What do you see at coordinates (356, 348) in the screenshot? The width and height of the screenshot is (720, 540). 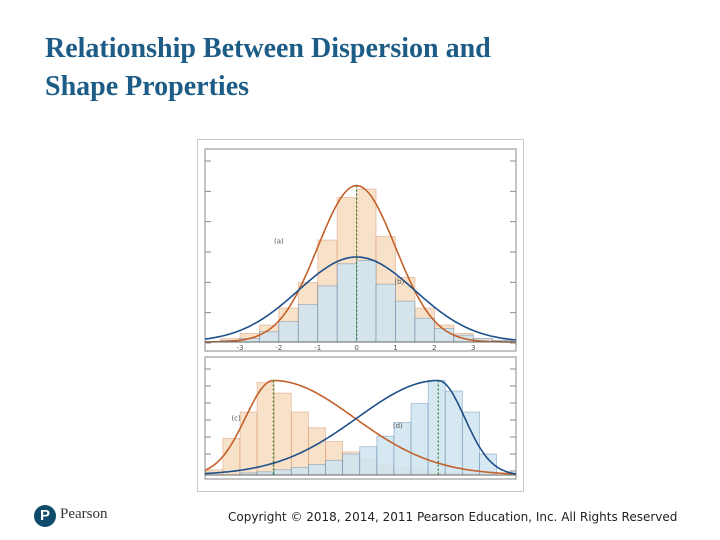 I see `x-tick-label: 0` at bounding box center [356, 348].